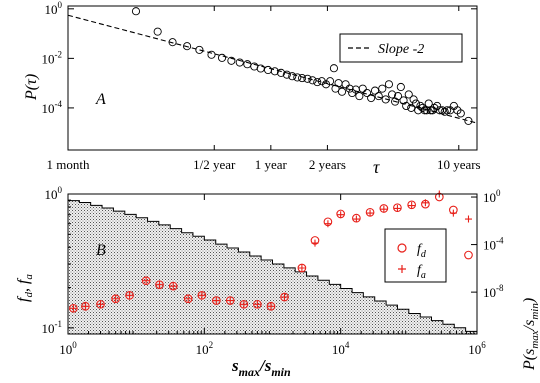 The image size is (540, 383). What do you see at coordinates (52, 107) in the screenshot?
I see `panel-a-y-tick-label: 10⁻⁴` at bounding box center [52, 107].